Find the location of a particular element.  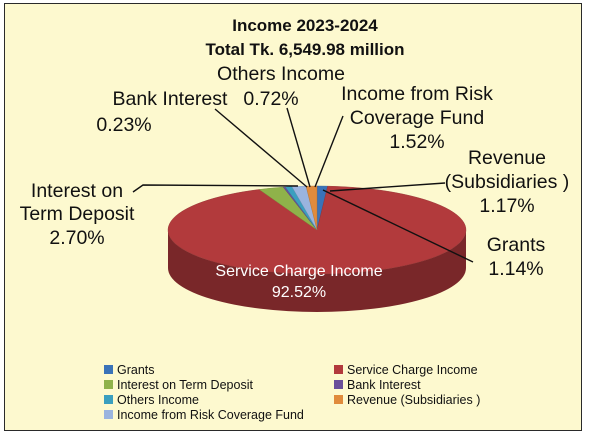

leader-grants is located at coordinates (398, 226).